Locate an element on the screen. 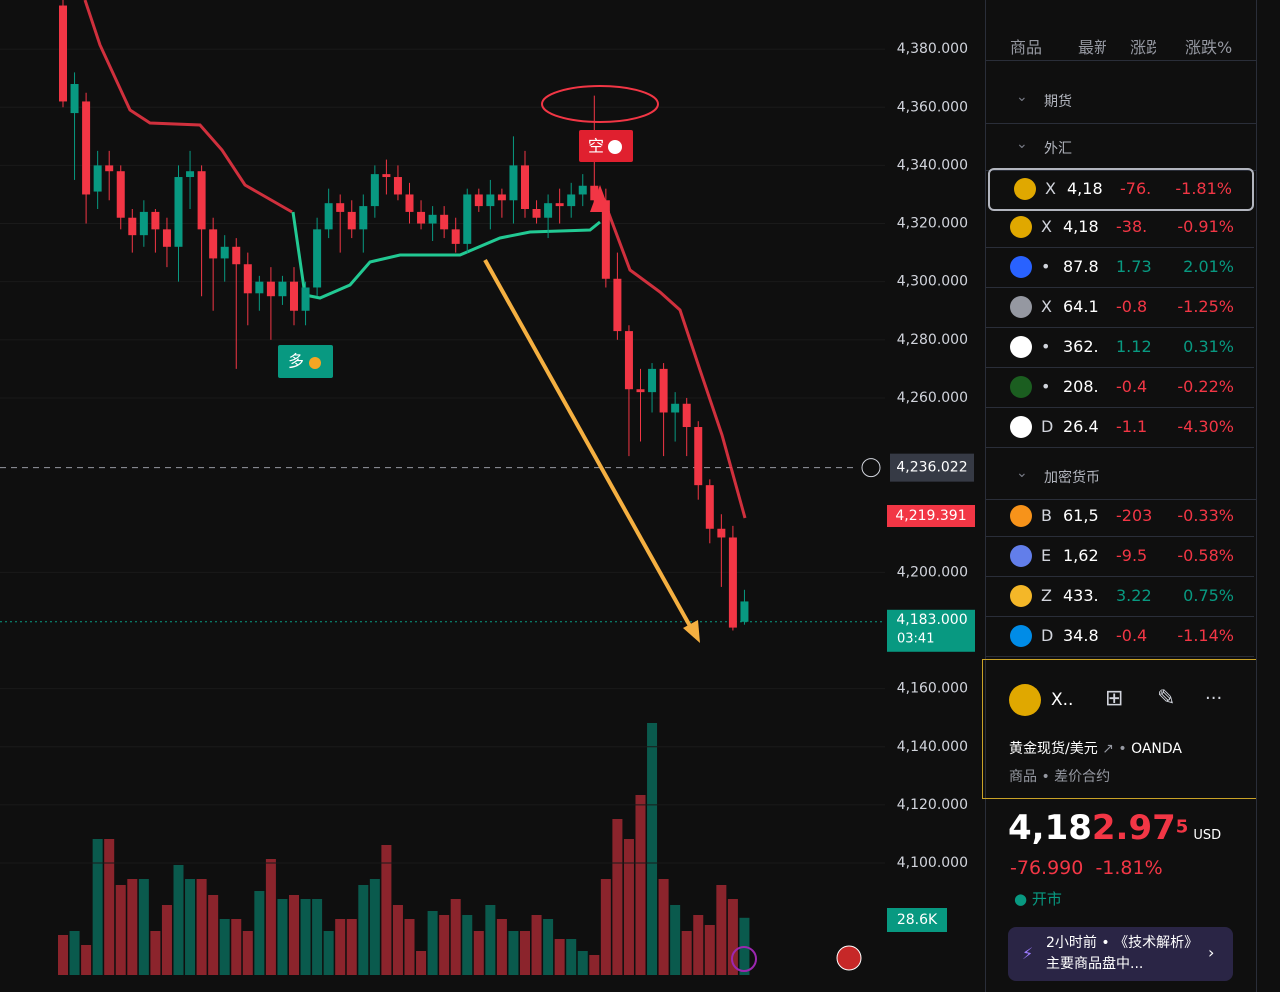  buy-label: 多 is located at coordinates (296, 361).